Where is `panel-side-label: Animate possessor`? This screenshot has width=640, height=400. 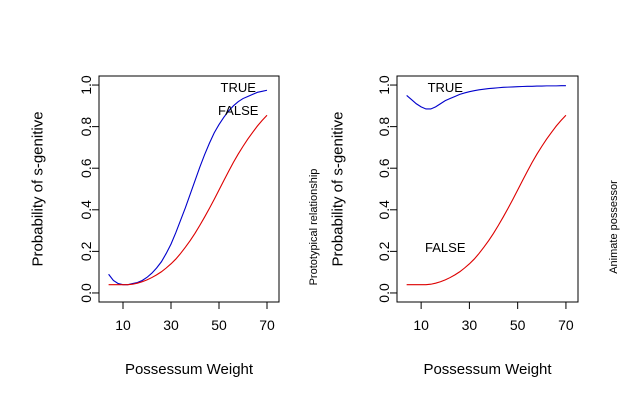
panel-side-label: Animate possessor is located at coordinates (614, 227).